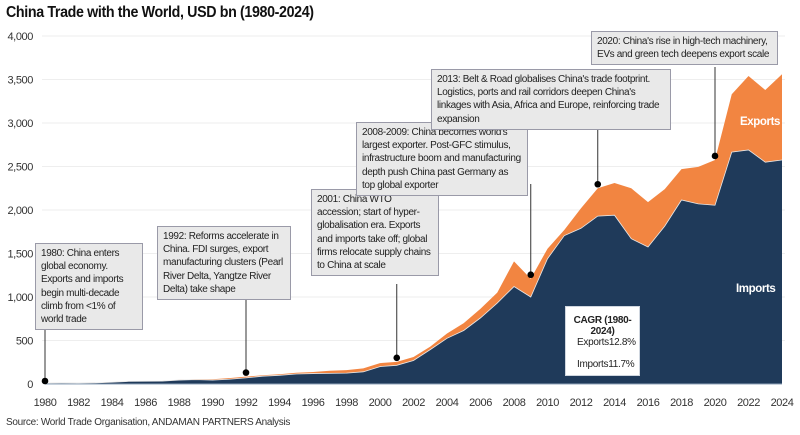 The height and width of the screenshot is (435, 800). Describe the element at coordinates (447, 403) in the screenshot. I see `x-tick-label: 2004` at that location.